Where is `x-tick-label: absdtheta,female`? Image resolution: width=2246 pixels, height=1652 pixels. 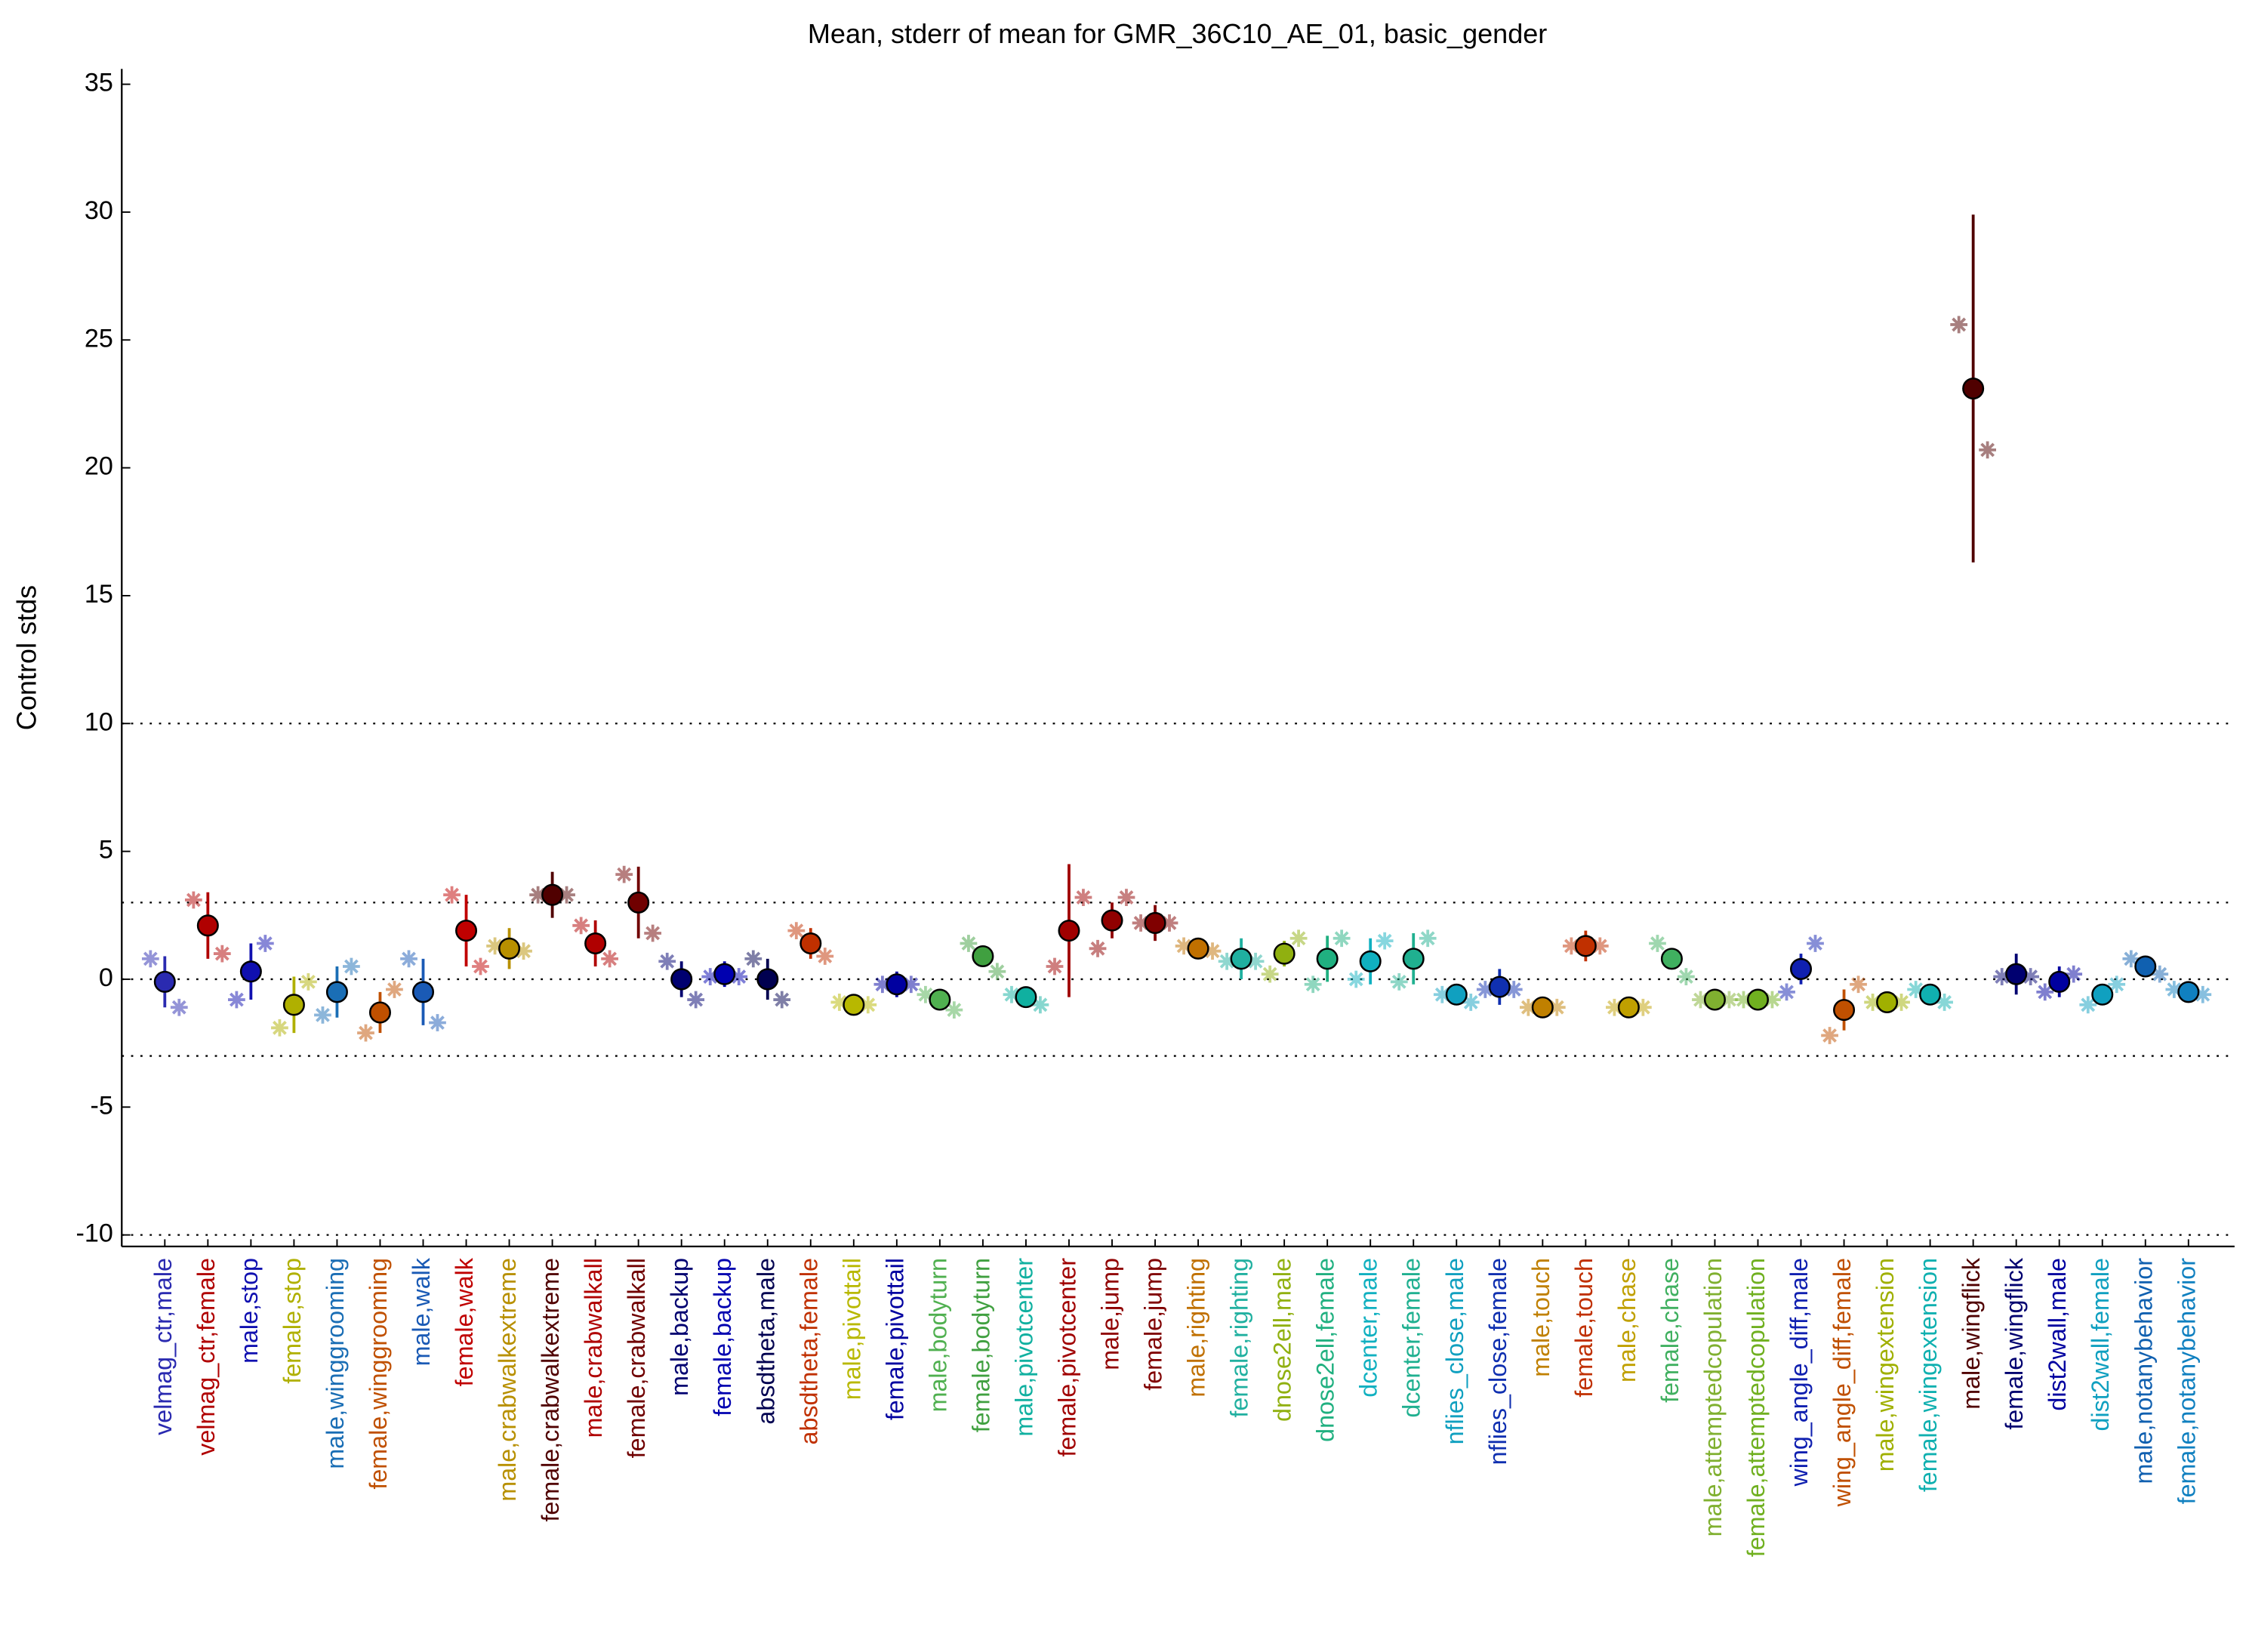 x-tick-label: absdtheta,female is located at coordinates (809, 1351).